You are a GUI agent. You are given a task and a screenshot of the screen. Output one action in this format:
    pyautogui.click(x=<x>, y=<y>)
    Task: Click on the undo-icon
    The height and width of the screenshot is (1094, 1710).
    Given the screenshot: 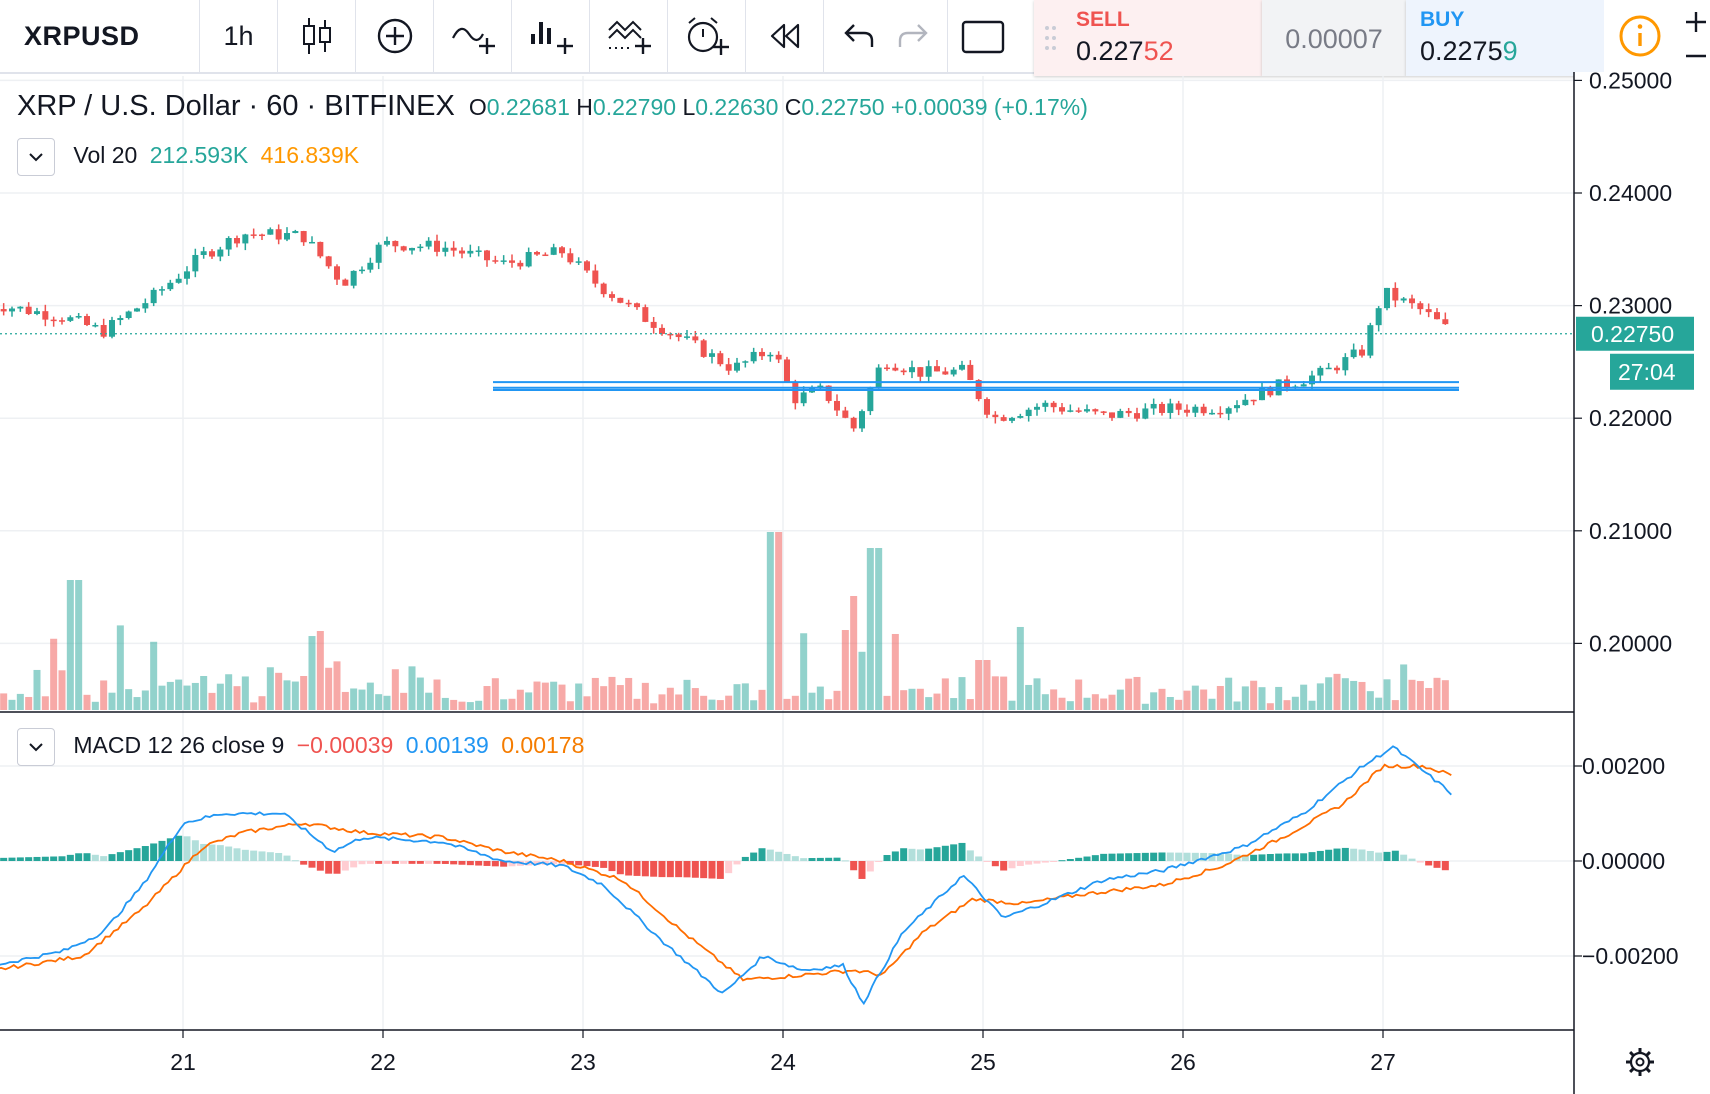 What is the action you would take?
    pyautogui.click(x=859, y=36)
    